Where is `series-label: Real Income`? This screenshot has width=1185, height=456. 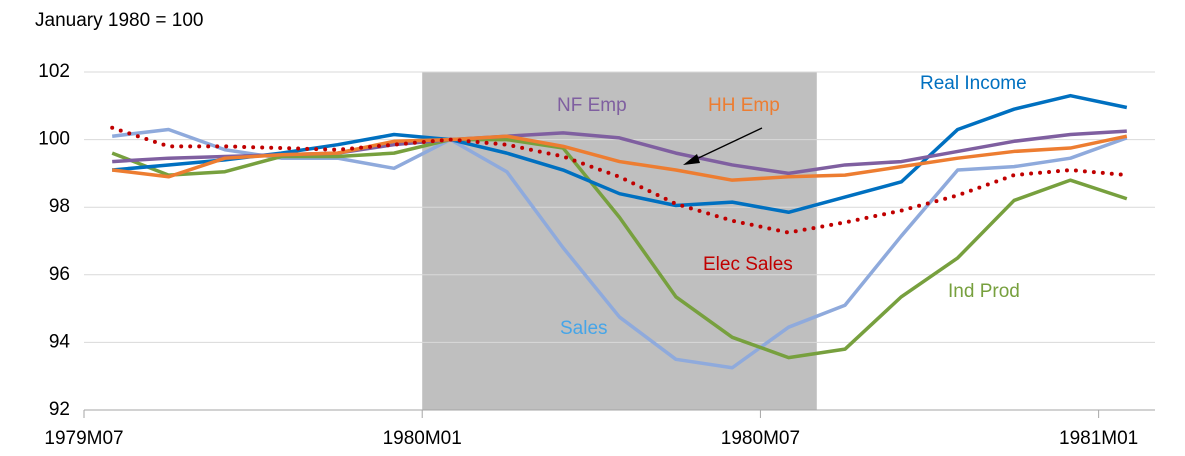
series-label: Real Income is located at coordinates (973, 83).